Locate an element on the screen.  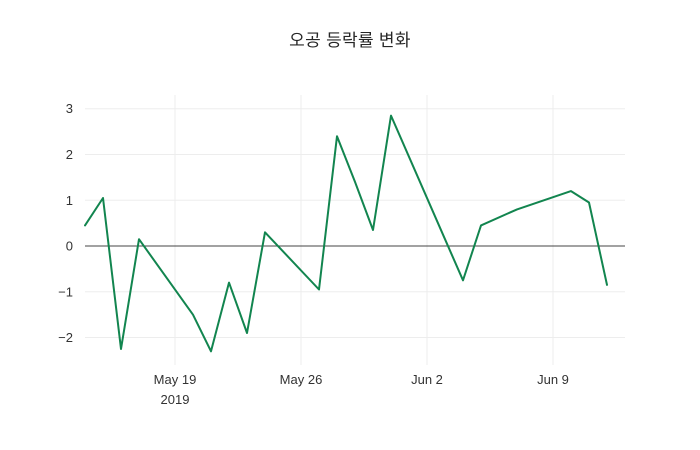
y-tick-label: −1 is located at coordinates (65, 291).